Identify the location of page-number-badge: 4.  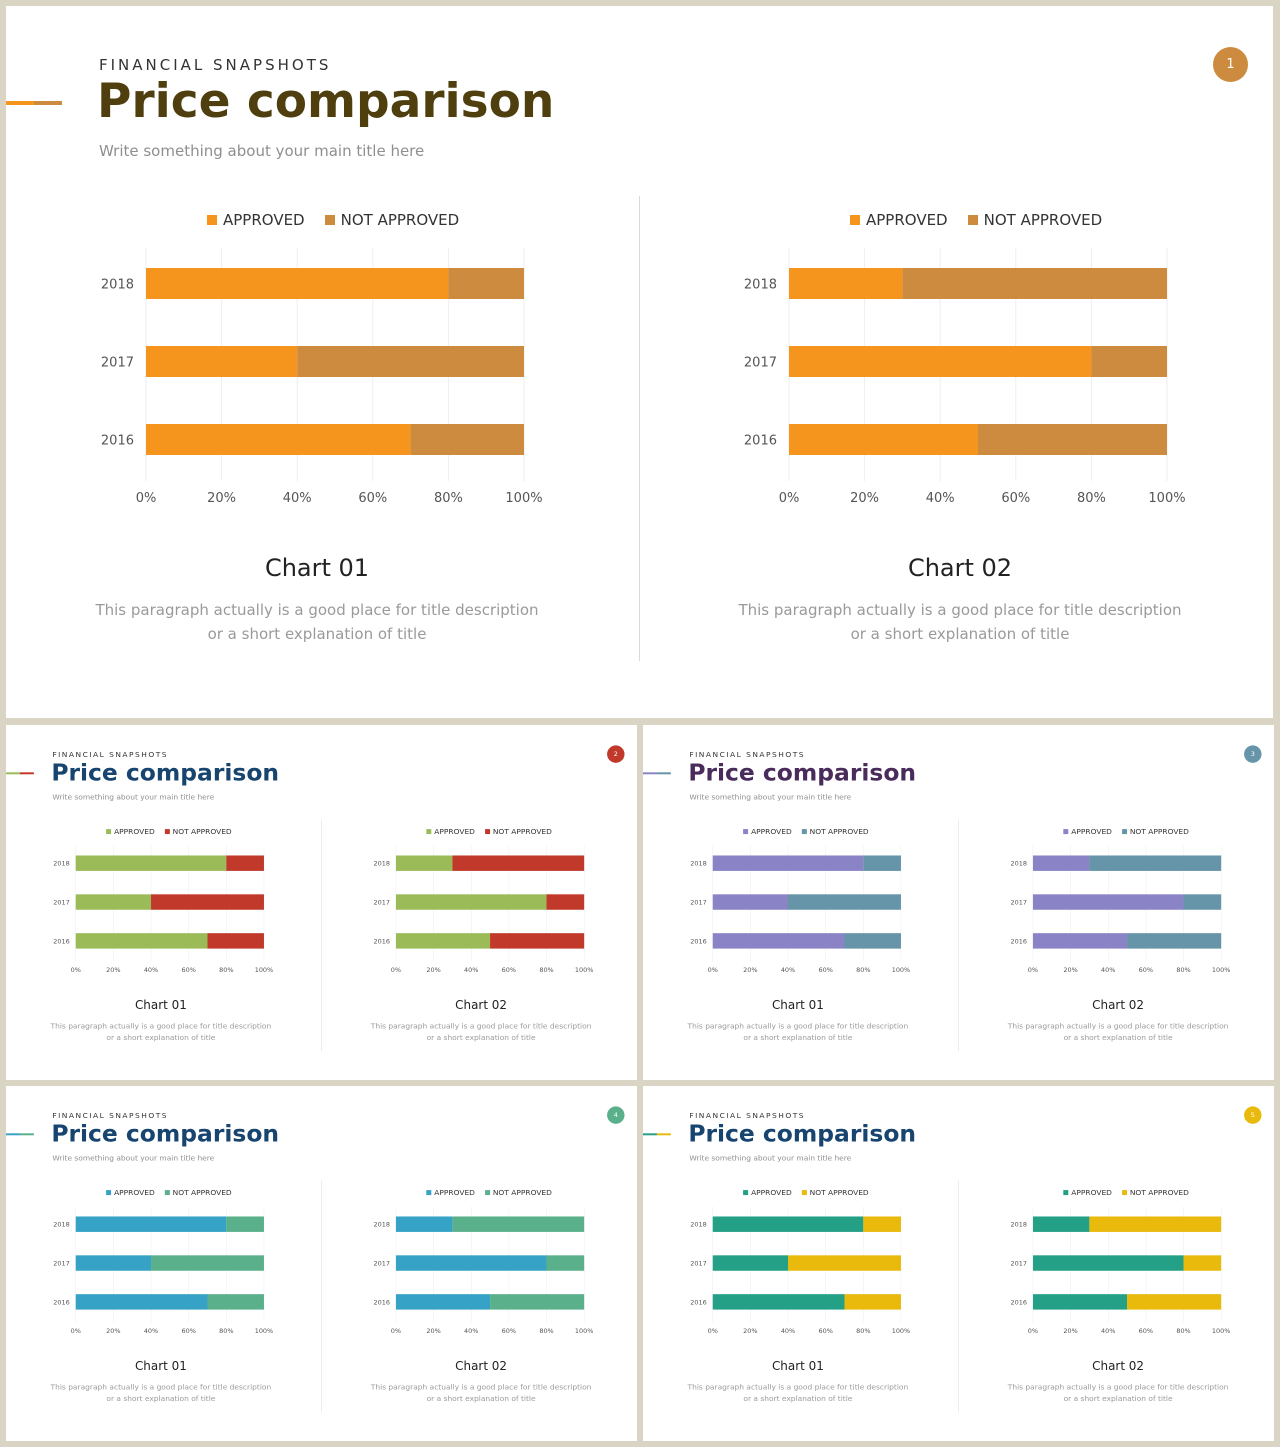
(616, 1115).